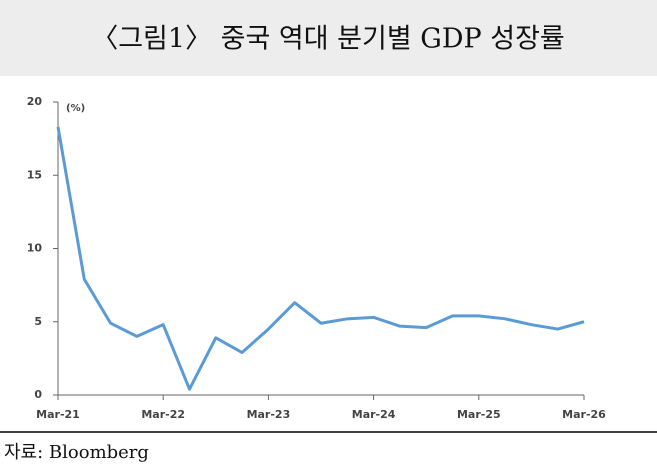  Describe the element at coordinates (374, 414) in the screenshot. I see `x-tick-label: Mar-24` at that location.